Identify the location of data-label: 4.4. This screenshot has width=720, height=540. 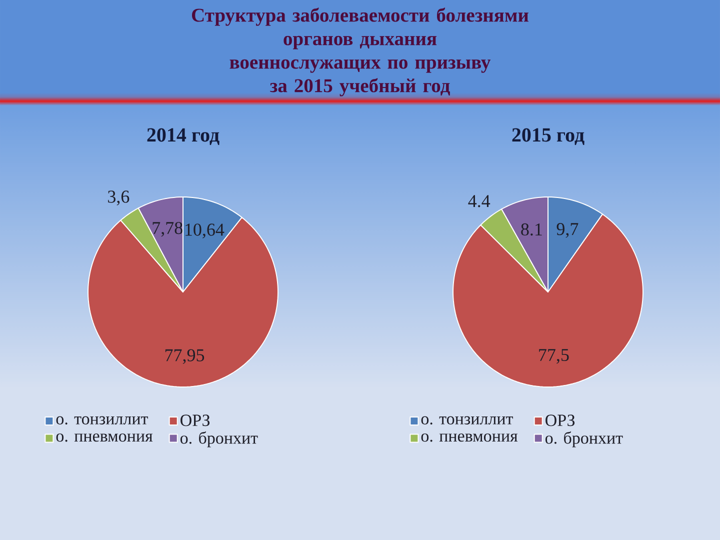
(479, 201).